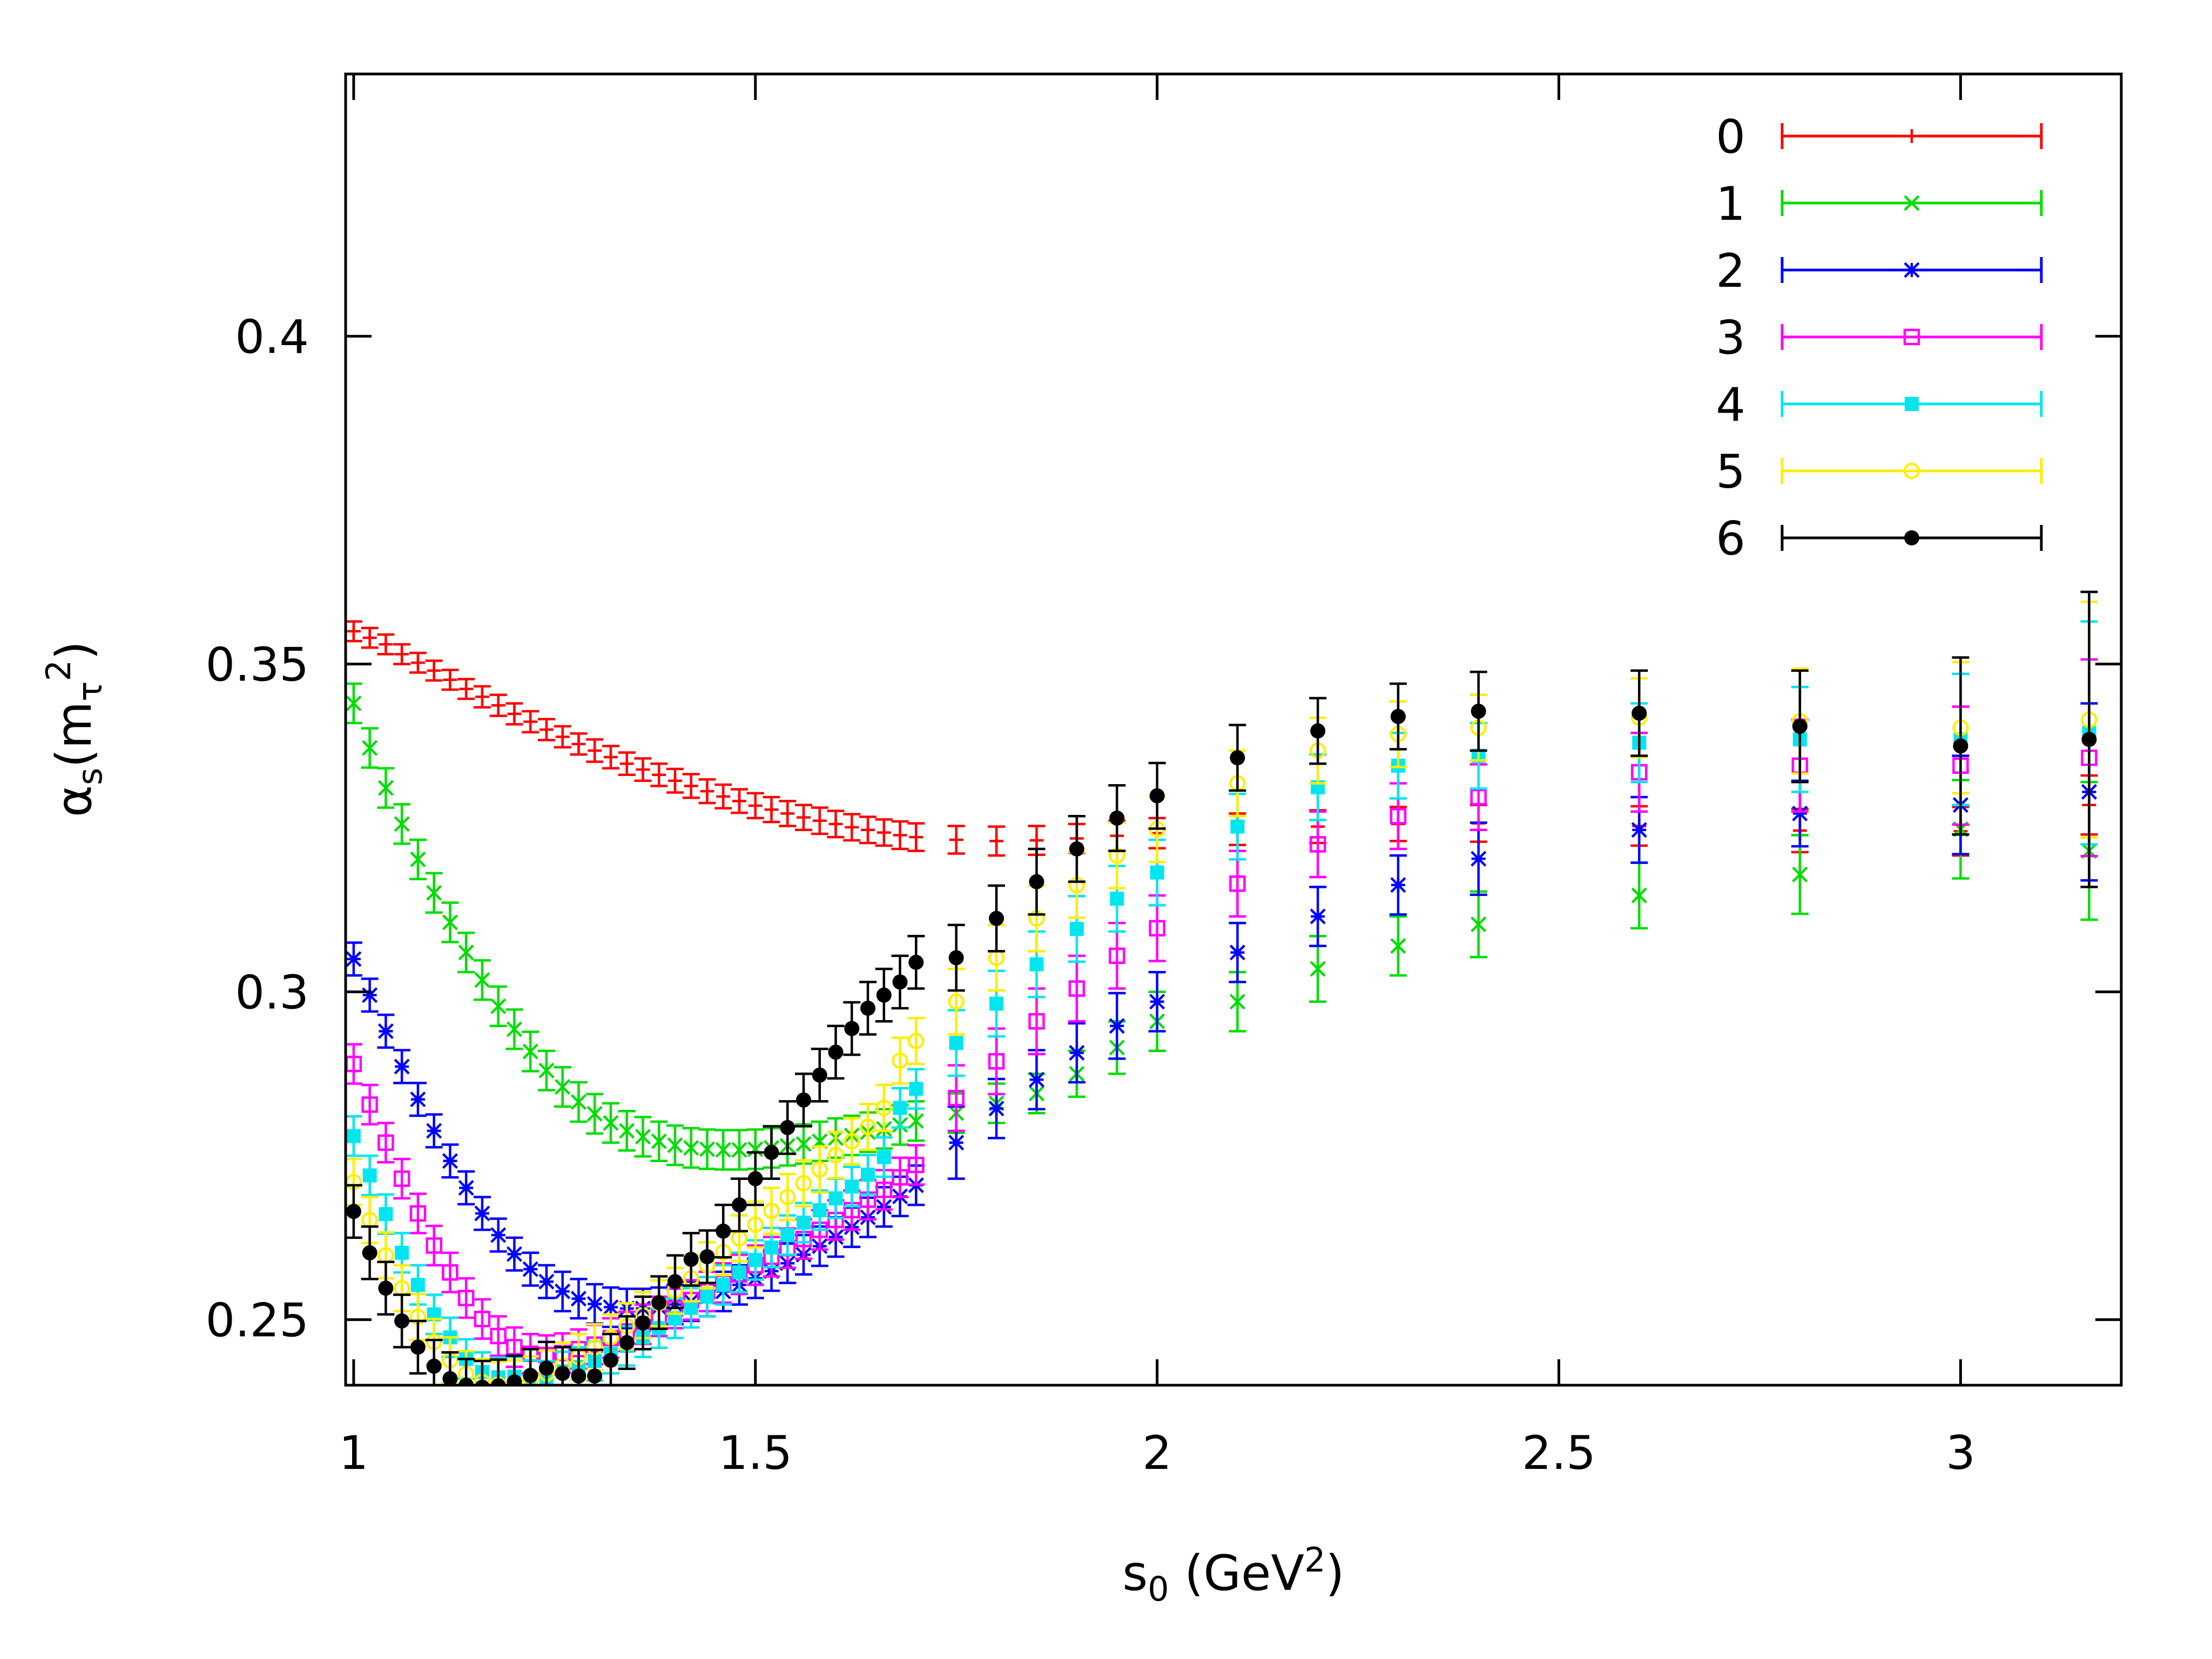  What do you see at coordinates (58, 670) in the screenshot?
I see `y-axis-title-sup: 2` at bounding box center [58, 670].